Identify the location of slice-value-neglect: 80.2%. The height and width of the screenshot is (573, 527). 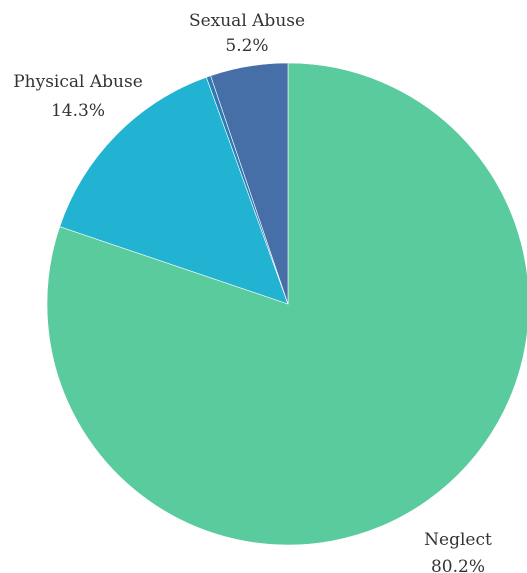
(458, 565).